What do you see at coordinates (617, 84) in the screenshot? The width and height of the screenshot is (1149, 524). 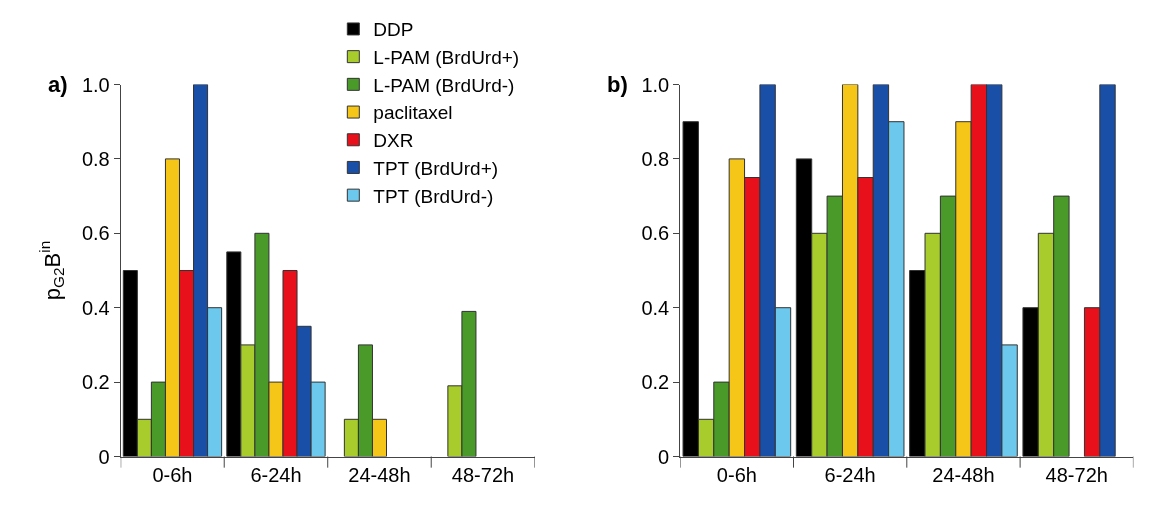 I see `chart-title: b)` at bounding box center [617, 84].